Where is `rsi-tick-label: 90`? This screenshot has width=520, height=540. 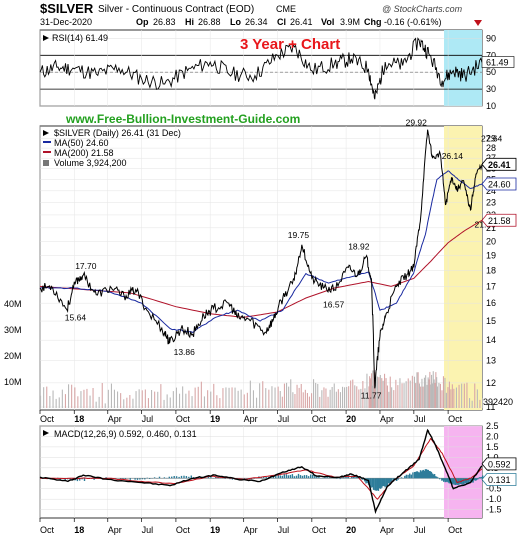 rsi-tick-label: 90 is located at coordinates (491, 38).